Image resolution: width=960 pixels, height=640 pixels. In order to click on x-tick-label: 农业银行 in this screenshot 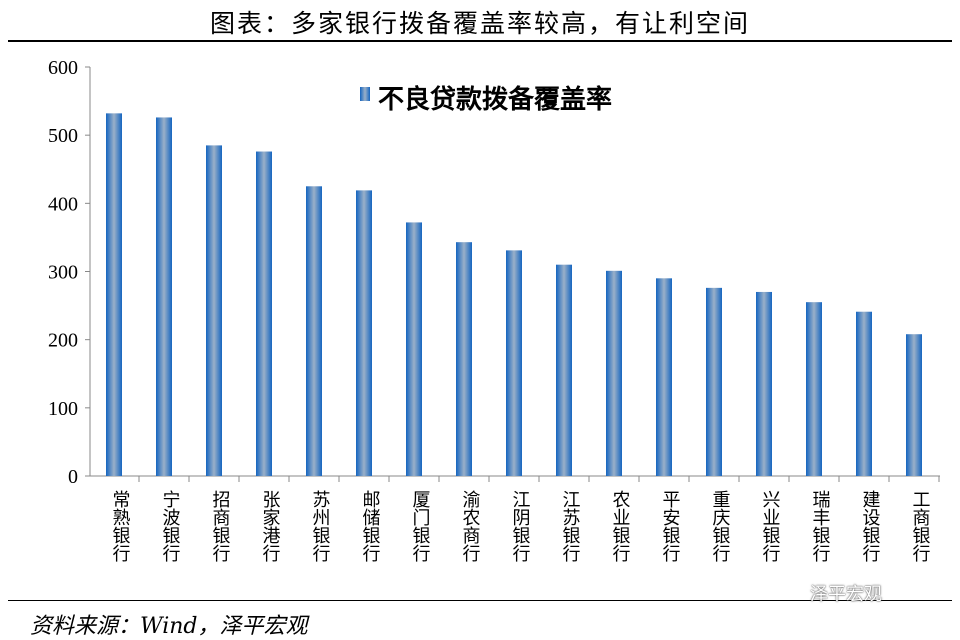, I will do `click(620, 526)`.